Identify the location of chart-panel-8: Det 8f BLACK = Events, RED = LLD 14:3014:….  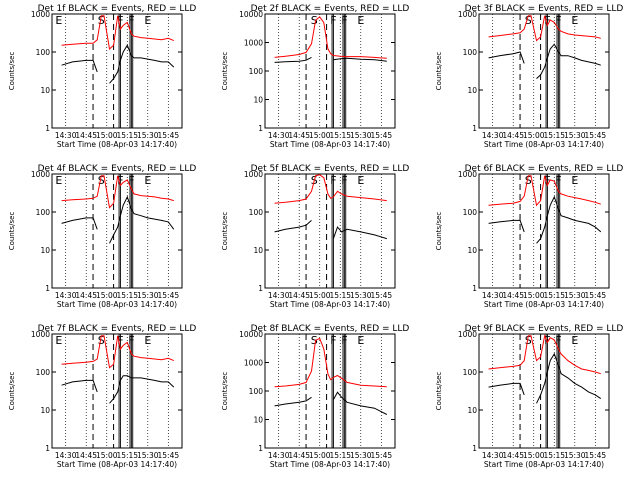
(315, 396).